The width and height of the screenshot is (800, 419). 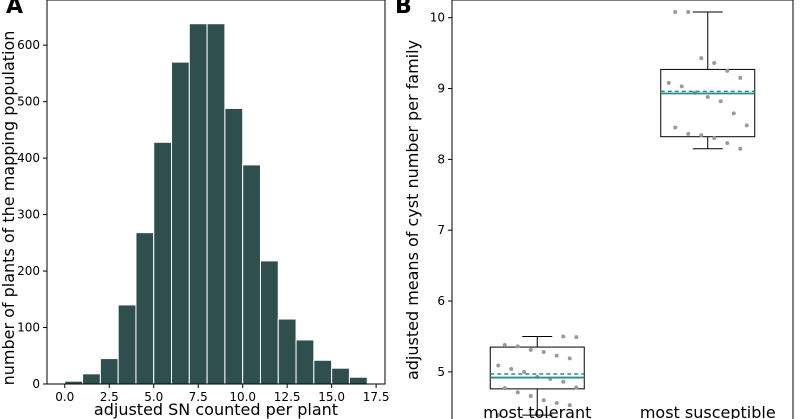 I want to click on y-tick-label: 5, so click(x=441, y=372).